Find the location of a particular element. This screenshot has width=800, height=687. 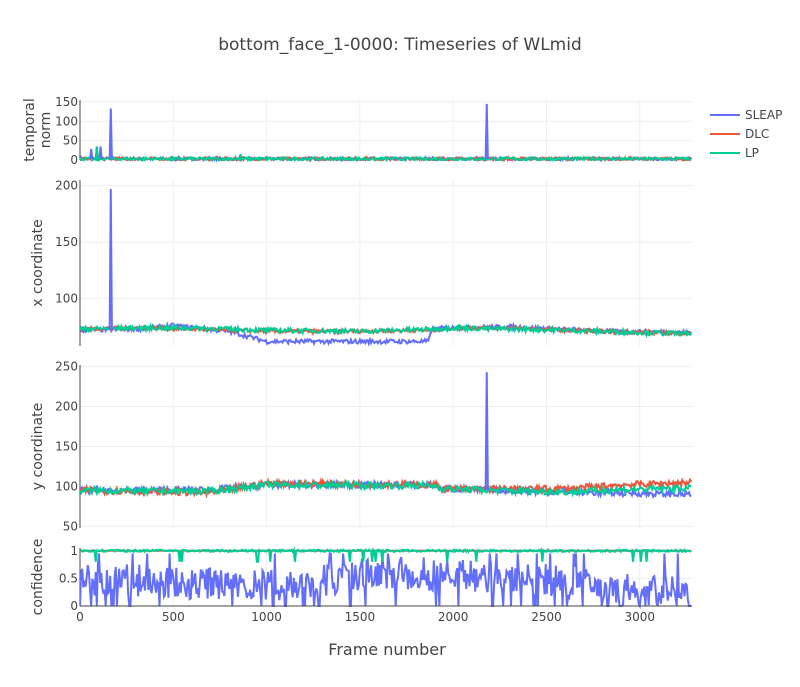

legend-item-sleap: SLEAP is located at coordinates (746, 115).